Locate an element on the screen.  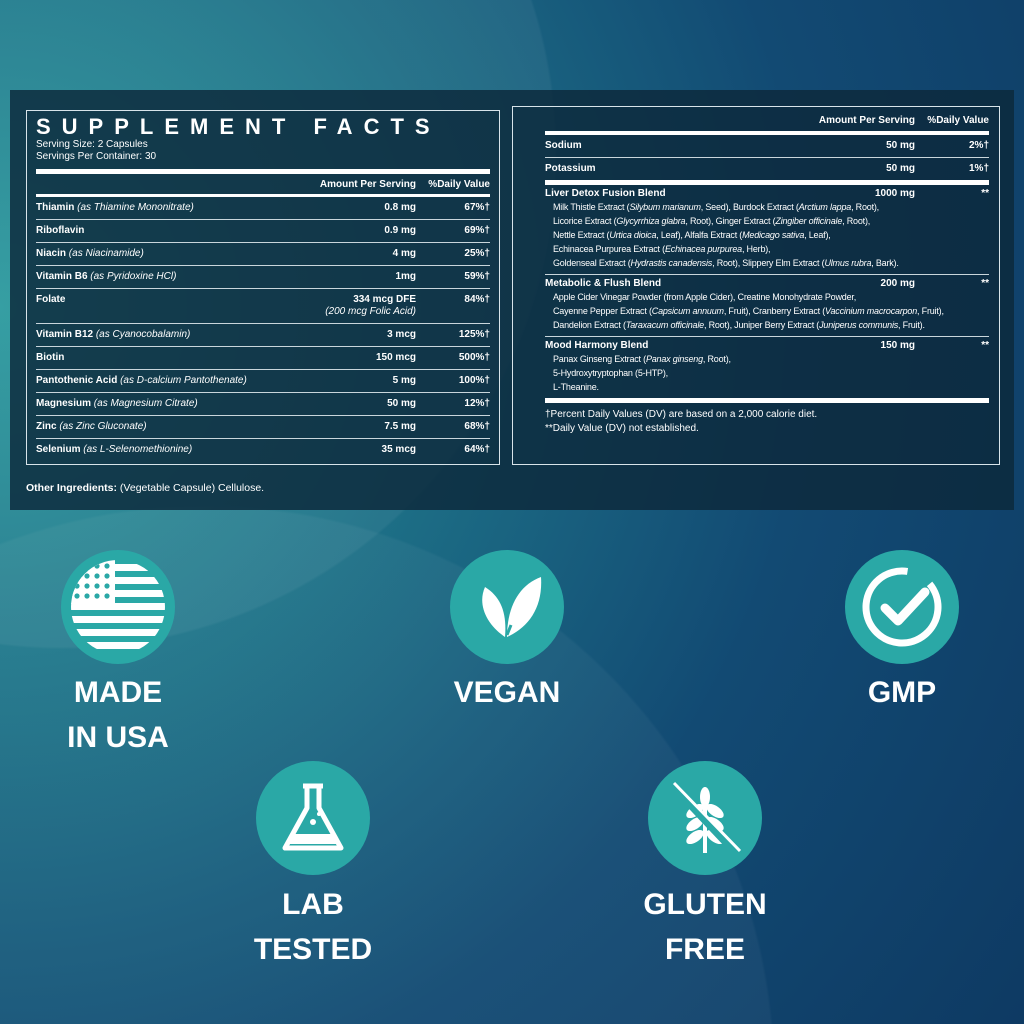
ingredient-text: 5-Hydroxytryptophan (5-HTP), is located at coordinates (610, 373).